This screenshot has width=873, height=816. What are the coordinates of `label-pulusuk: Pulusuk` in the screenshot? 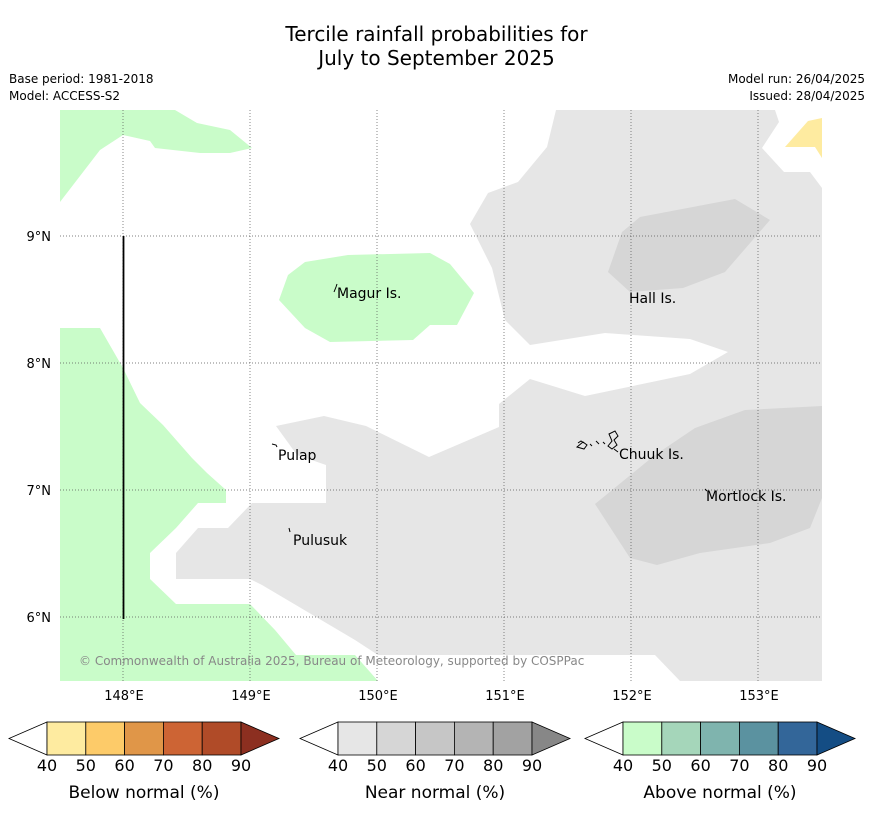 It's located at (320, 541).